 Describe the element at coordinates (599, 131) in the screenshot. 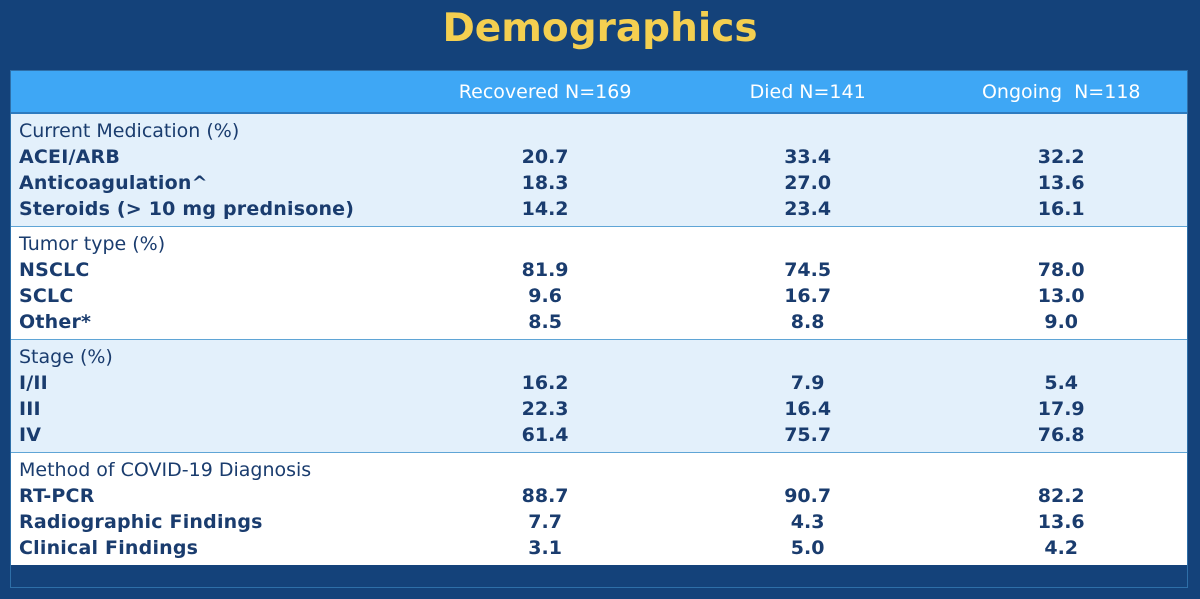

I see `section-heading-row: Current Medication (%)` at that location.